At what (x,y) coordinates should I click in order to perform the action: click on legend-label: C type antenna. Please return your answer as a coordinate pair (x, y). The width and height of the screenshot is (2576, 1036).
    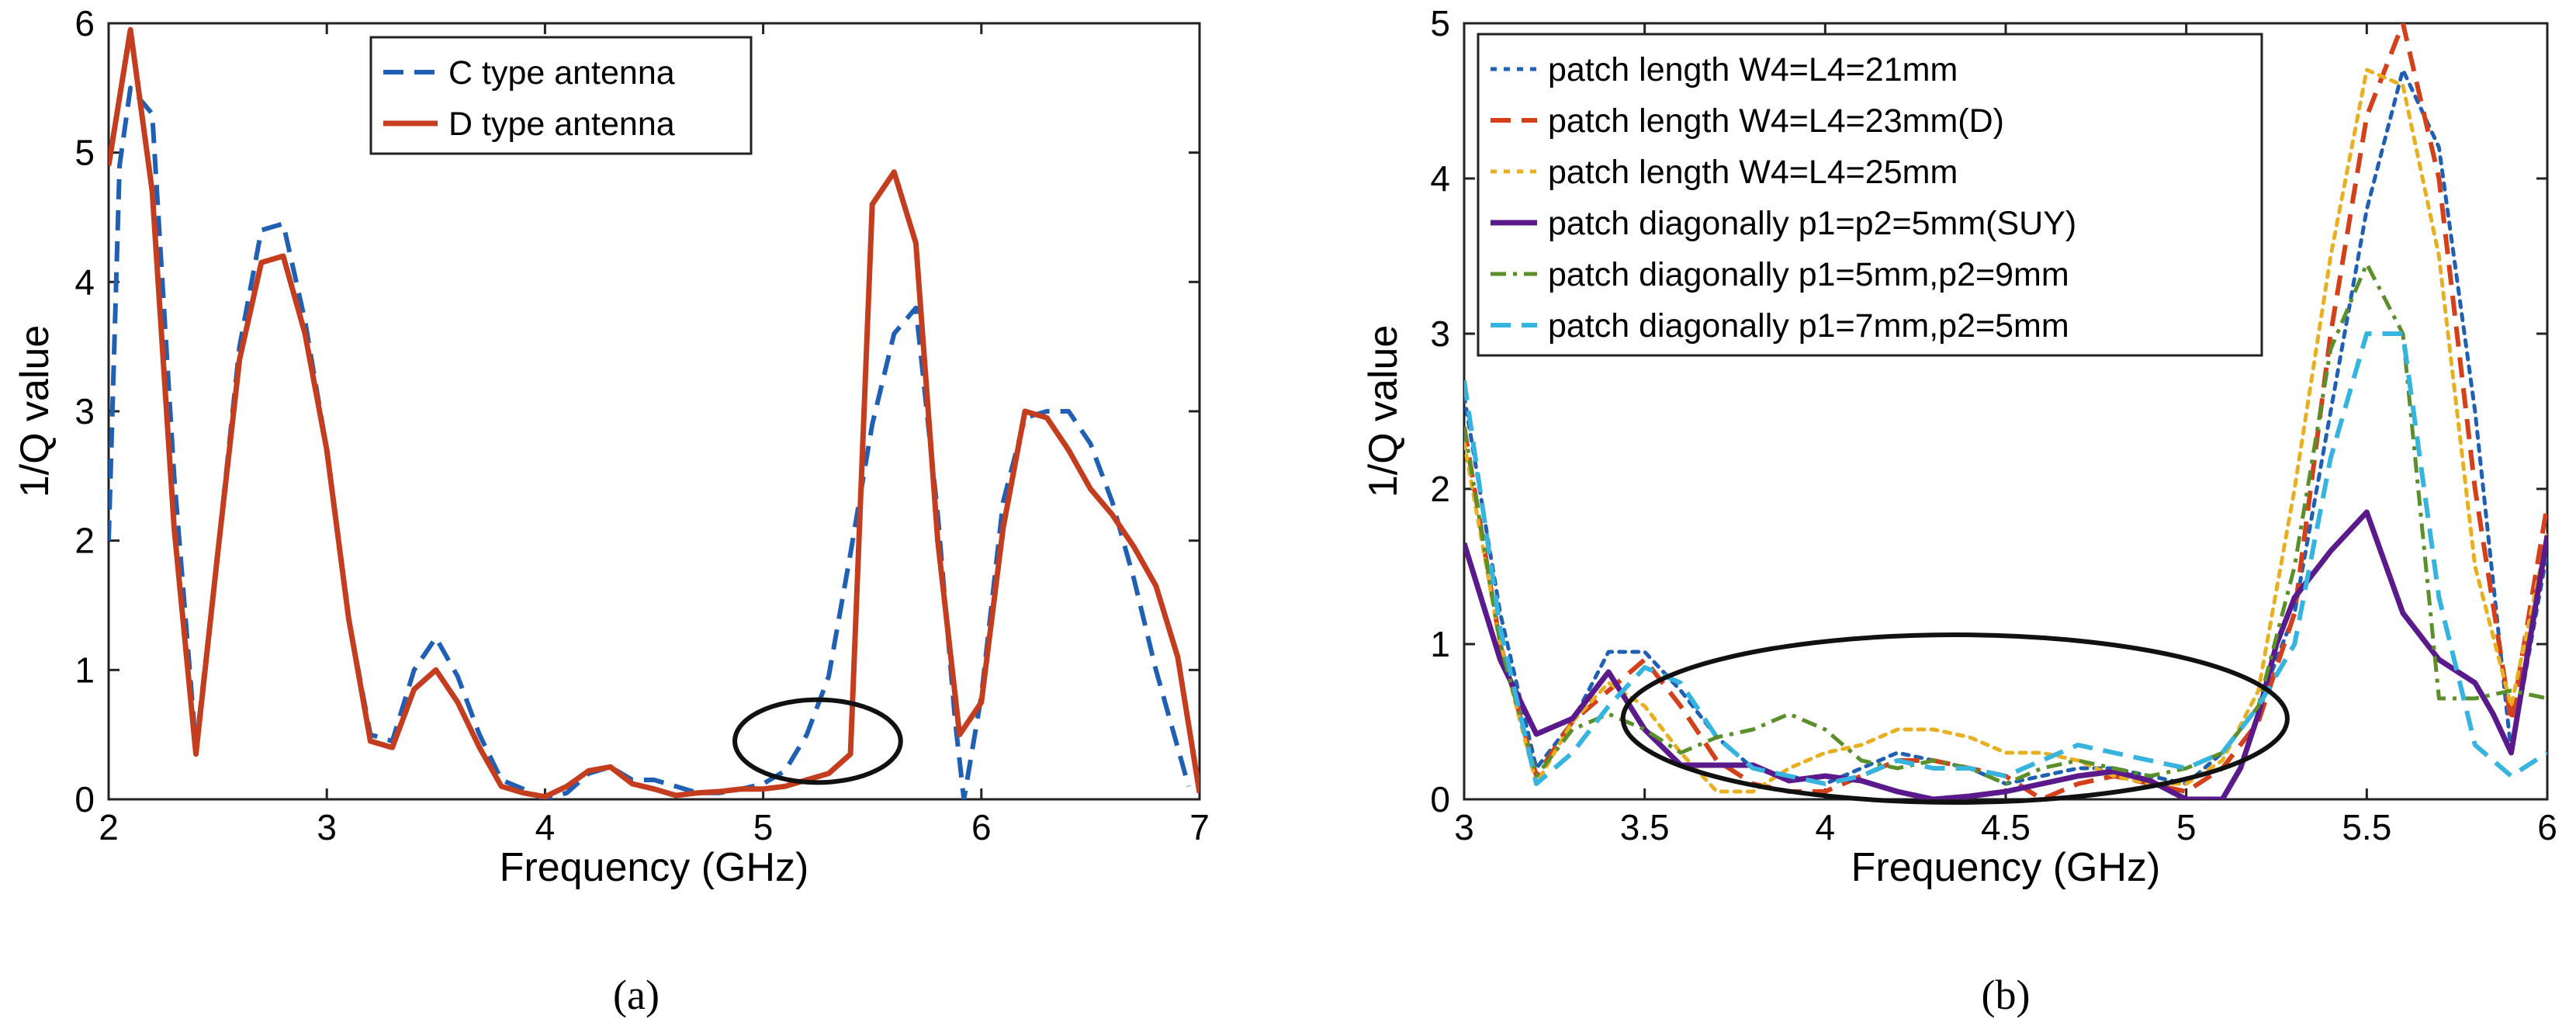
    Looking at the image, I should click on (561, 73).